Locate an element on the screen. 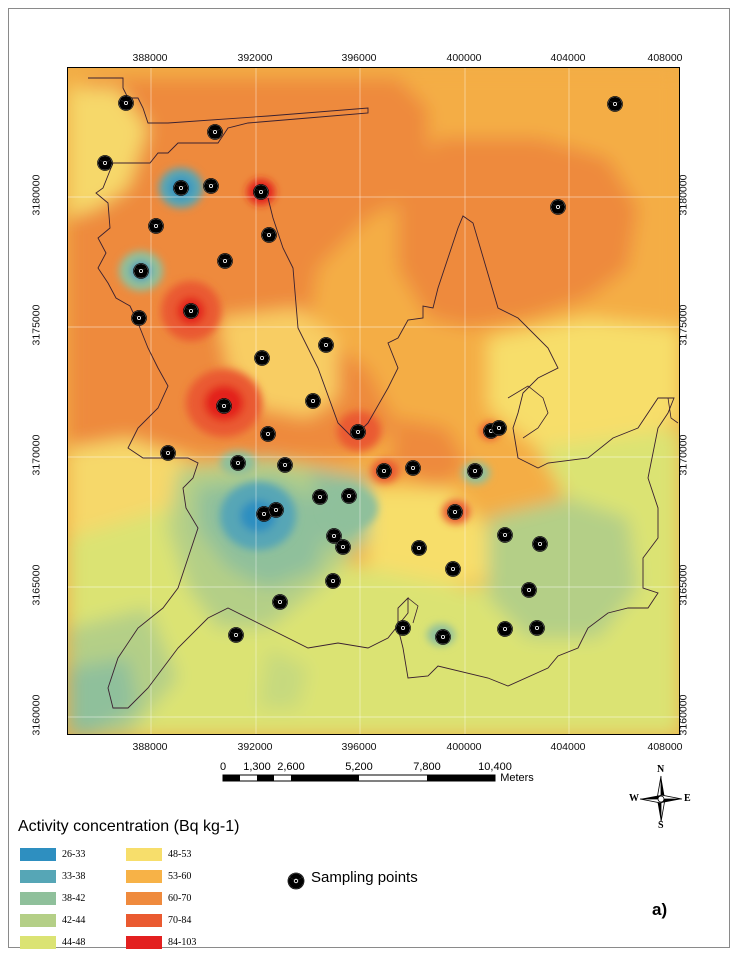  x-tick-top: 408000 is located at coordinates (665, 58).